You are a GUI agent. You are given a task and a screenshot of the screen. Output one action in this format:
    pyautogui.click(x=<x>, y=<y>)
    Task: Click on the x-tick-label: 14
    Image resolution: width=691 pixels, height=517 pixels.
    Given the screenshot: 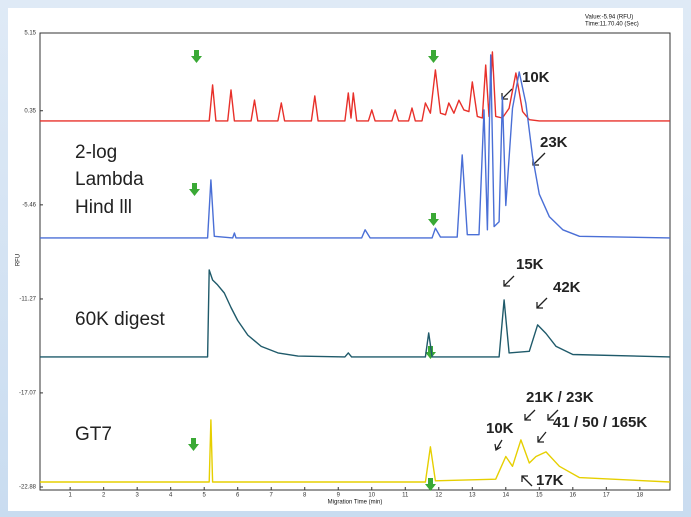 What is the action you would take?
    pyautogui.click(x=505, y=496)
    